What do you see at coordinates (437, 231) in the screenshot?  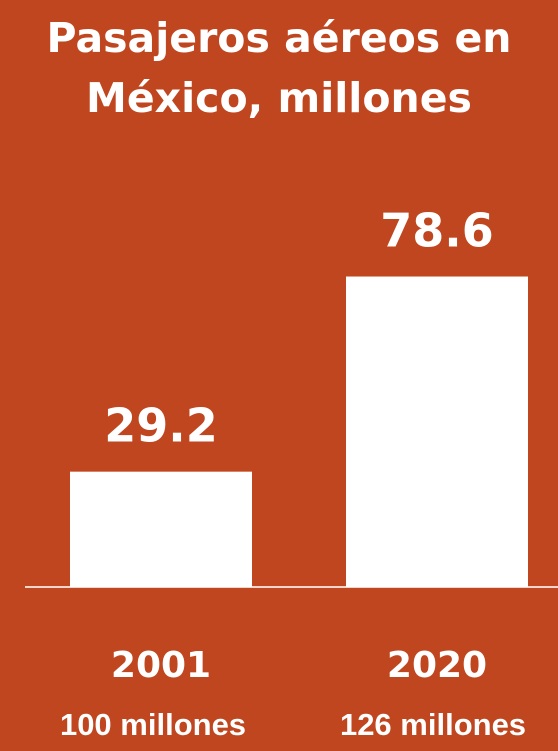 I see `value-label-2020: 78.6` at bounding box center [437, 231].